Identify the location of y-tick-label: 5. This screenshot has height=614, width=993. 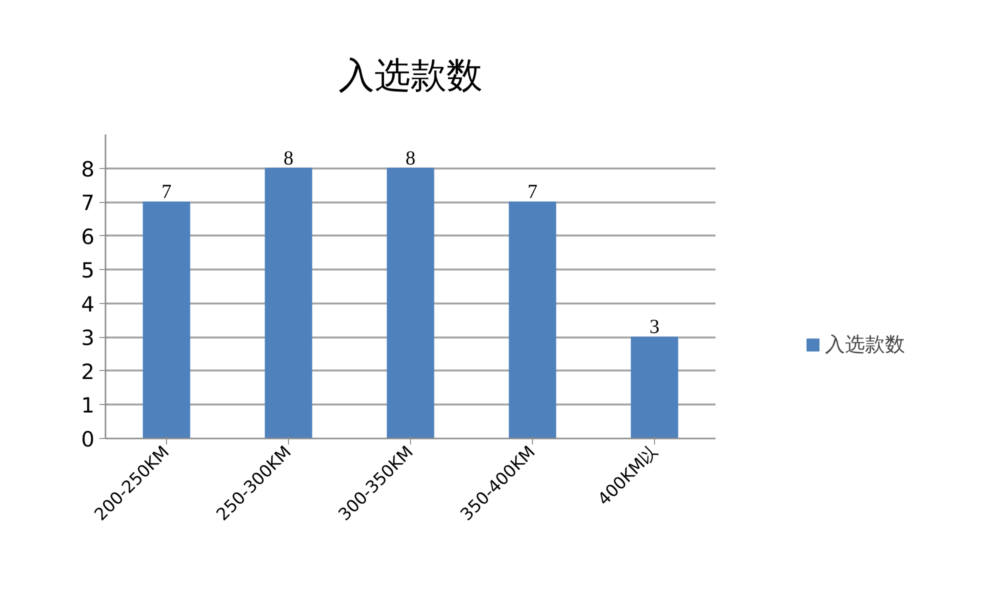
(88, 270).